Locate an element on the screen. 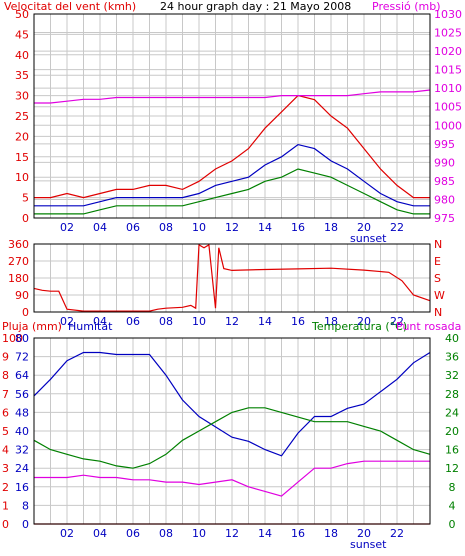 This screenshot has width=465, height=556. left-tick-label: 25 is located at coordinates (22, 116).